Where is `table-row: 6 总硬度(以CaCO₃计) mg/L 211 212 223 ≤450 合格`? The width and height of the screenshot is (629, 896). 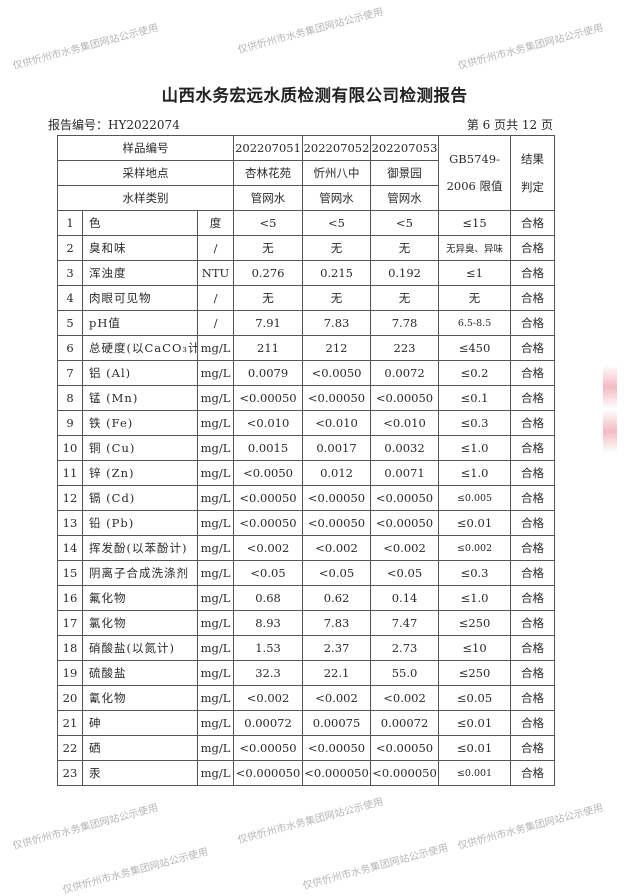
table-row: 6 总硬度(以CaCO₃计) mg/L 211 212 223 ≤450 合格 is located at coordinates (306, 348).